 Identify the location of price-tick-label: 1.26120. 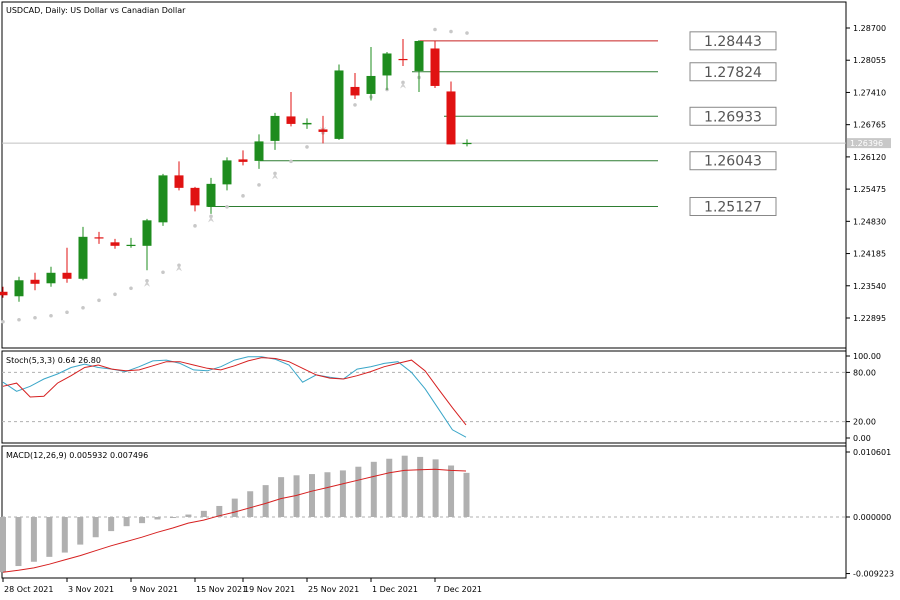
(869, 157).